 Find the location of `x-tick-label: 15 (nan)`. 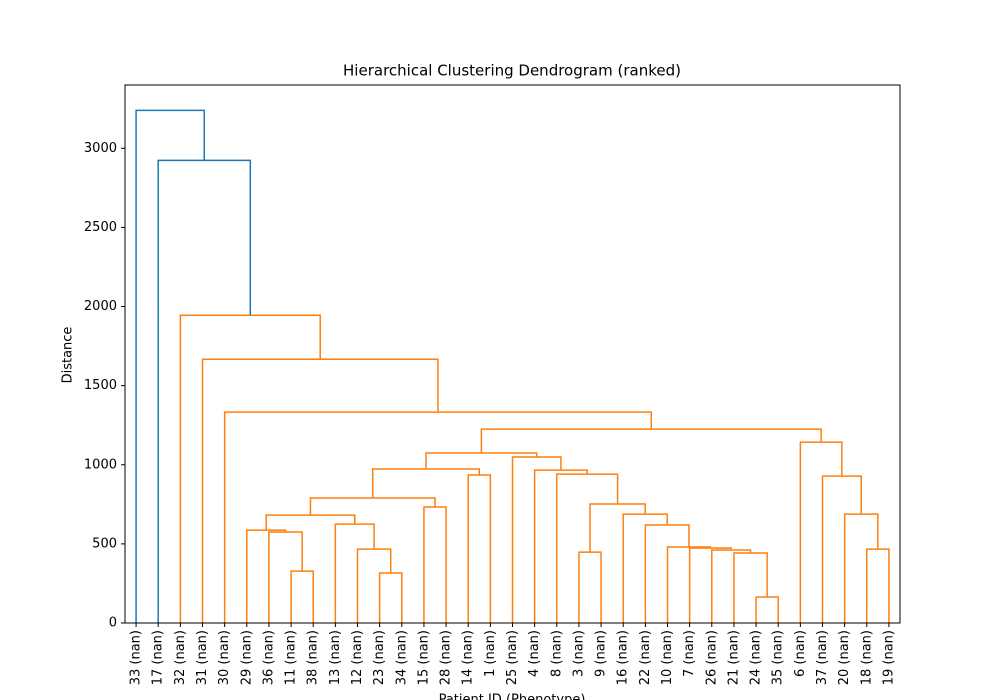

x-tick-label: 15 (nan) is located at coordinates (423, 657).